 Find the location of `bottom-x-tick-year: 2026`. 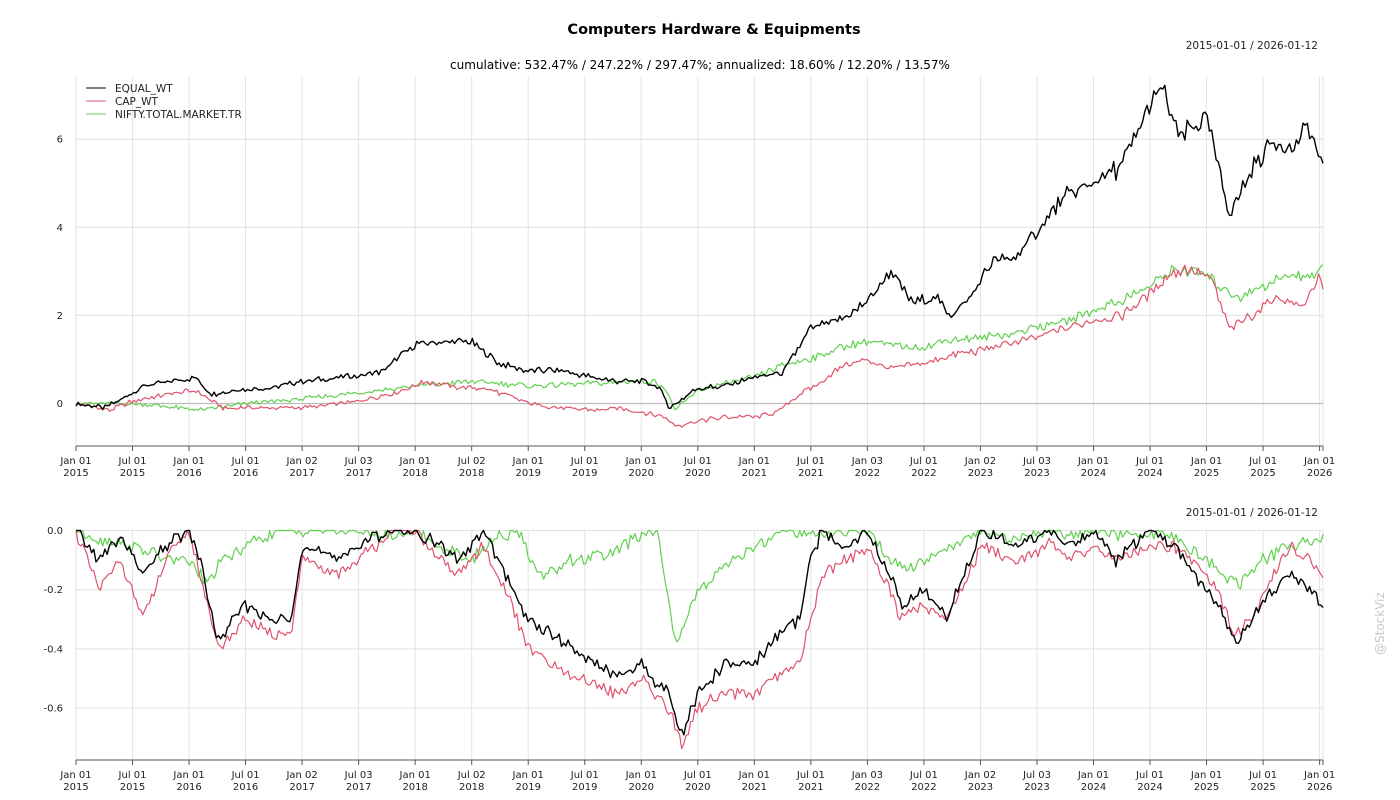

bottom-x-tick-year: 2026 is located at coordinates (1319, 787).